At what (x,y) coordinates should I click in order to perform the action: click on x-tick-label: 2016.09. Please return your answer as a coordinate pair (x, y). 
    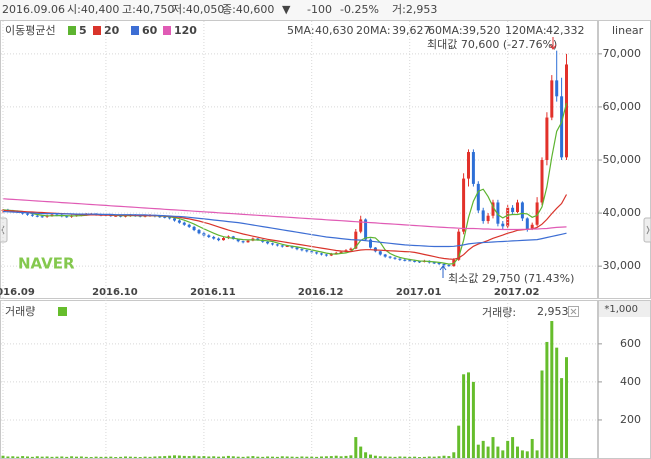
    Looking at the image, I should click on (17, 292).